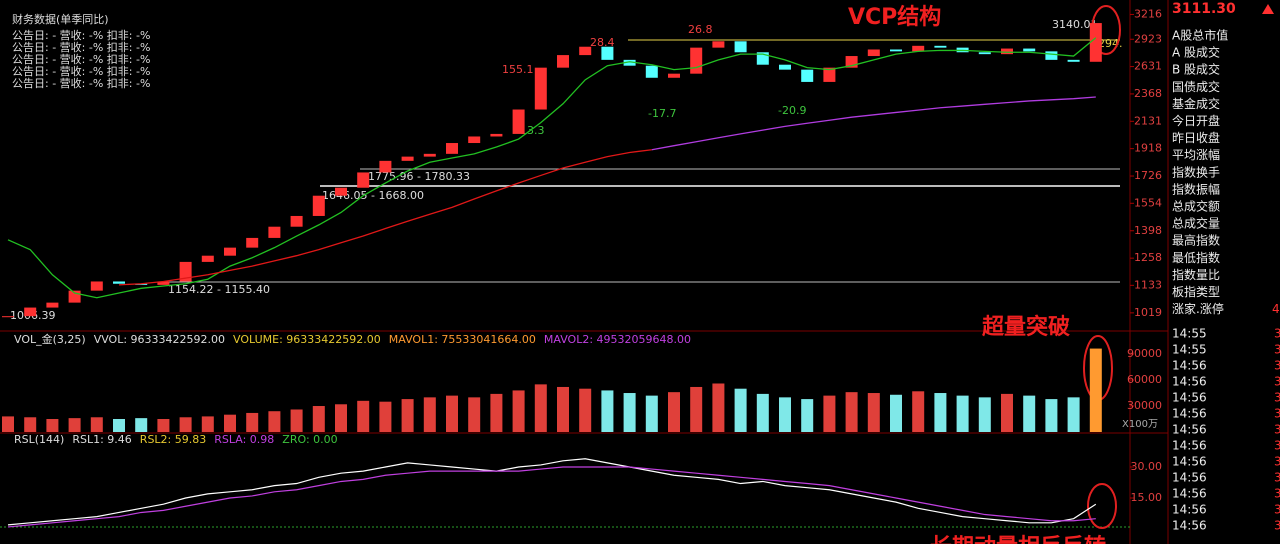 This screenshot has width=1280, height=544. What do you see at coordinates (1196, 291) in the screenshot?
I see `sidebar-row: 板指类型` at bounding box center [1196, 291].